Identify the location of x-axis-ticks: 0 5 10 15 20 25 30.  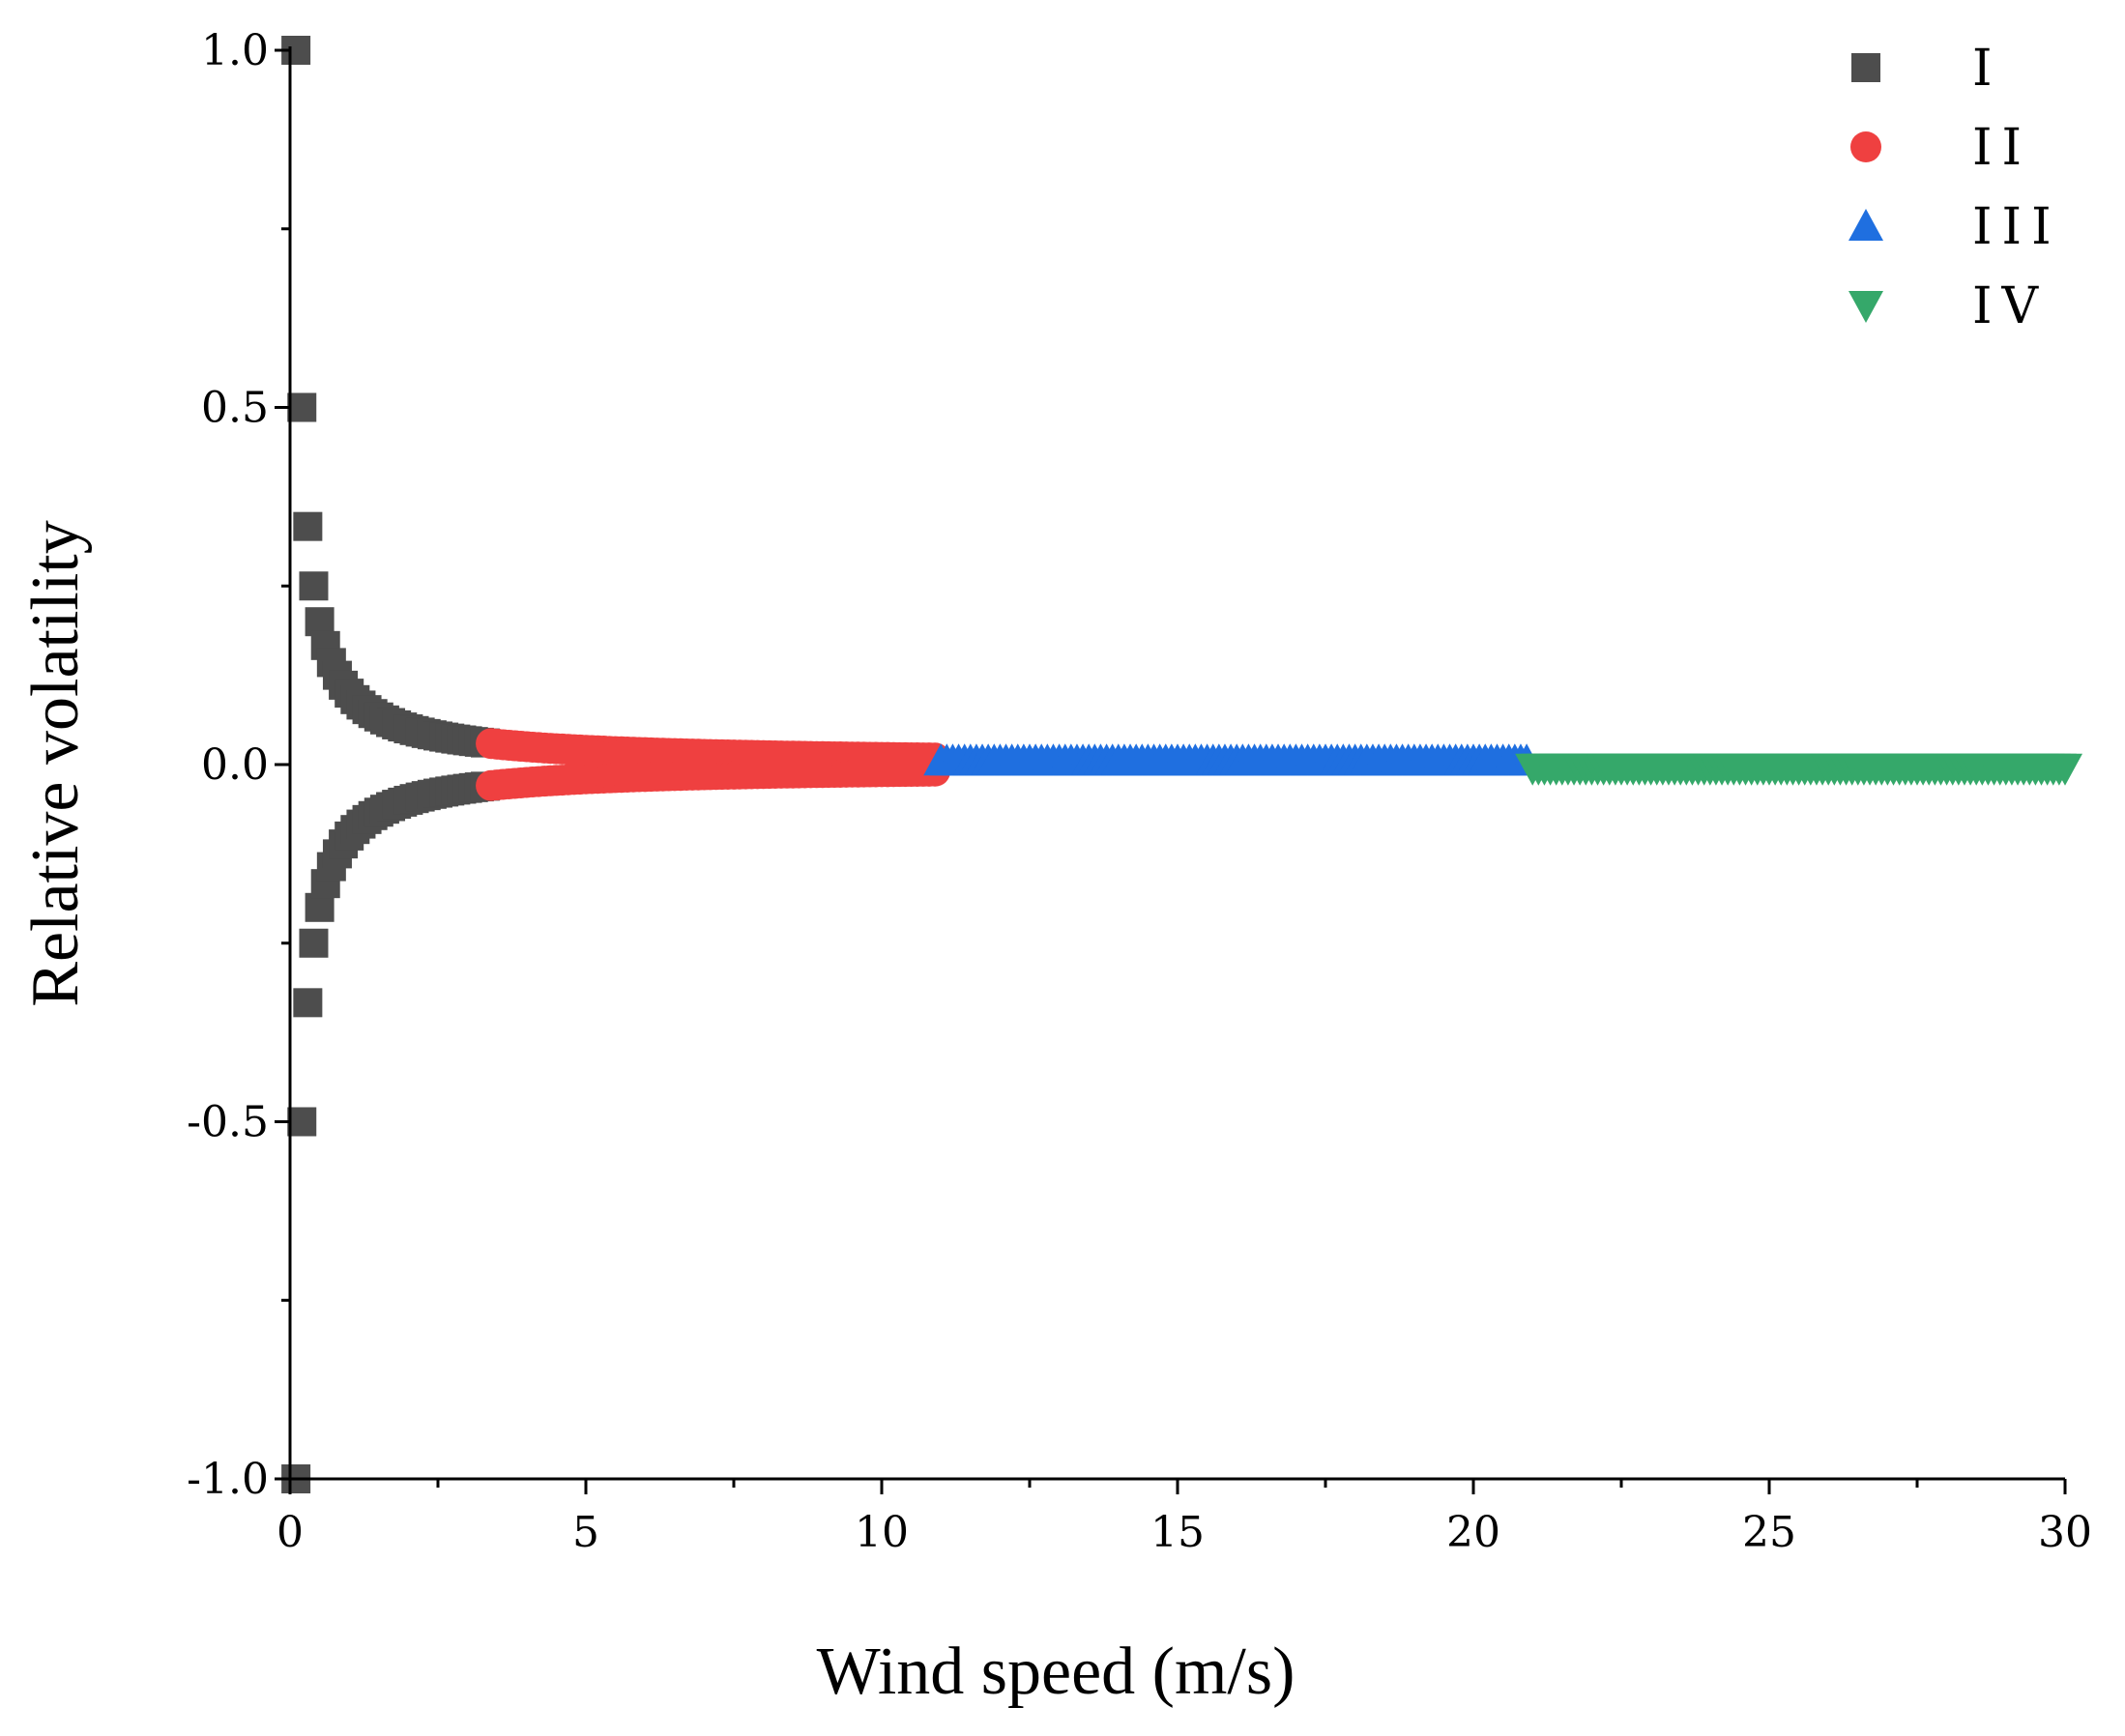
(1185, 1518).